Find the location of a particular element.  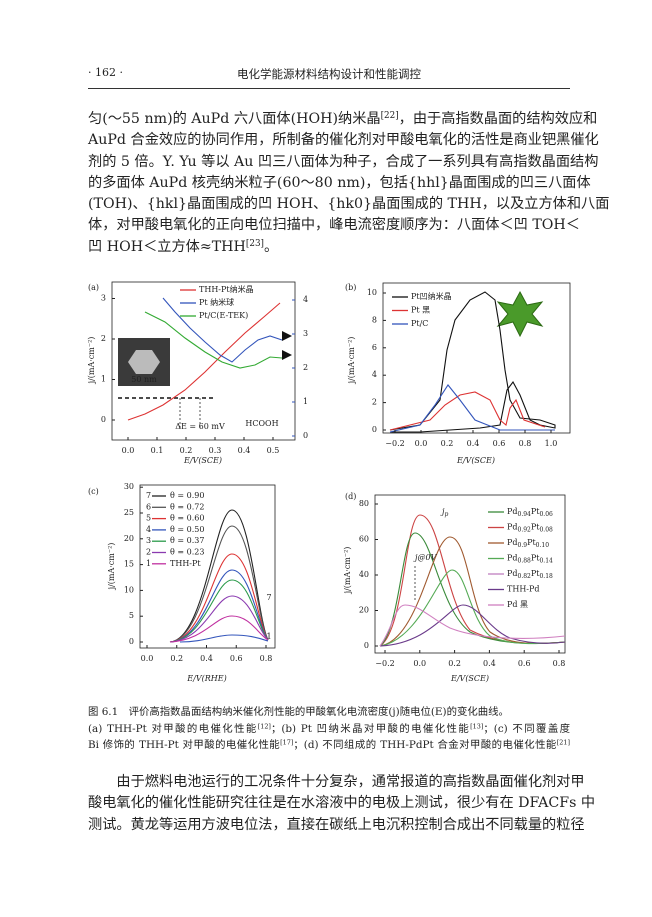

x-tick-label: 0.1 is located at coordinates (157, 450).